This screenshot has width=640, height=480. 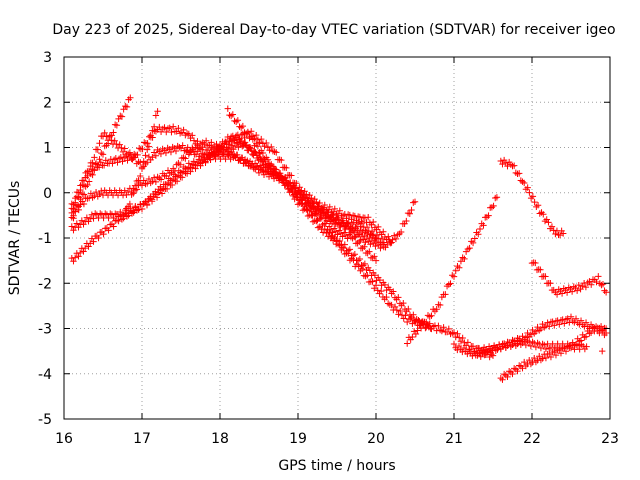 What do you see at coordinates (337, 439) in the screenshot?
I see `x-tick-labels: 16 17 18 19 20 21 22 23` at bounding box center [337, 439].